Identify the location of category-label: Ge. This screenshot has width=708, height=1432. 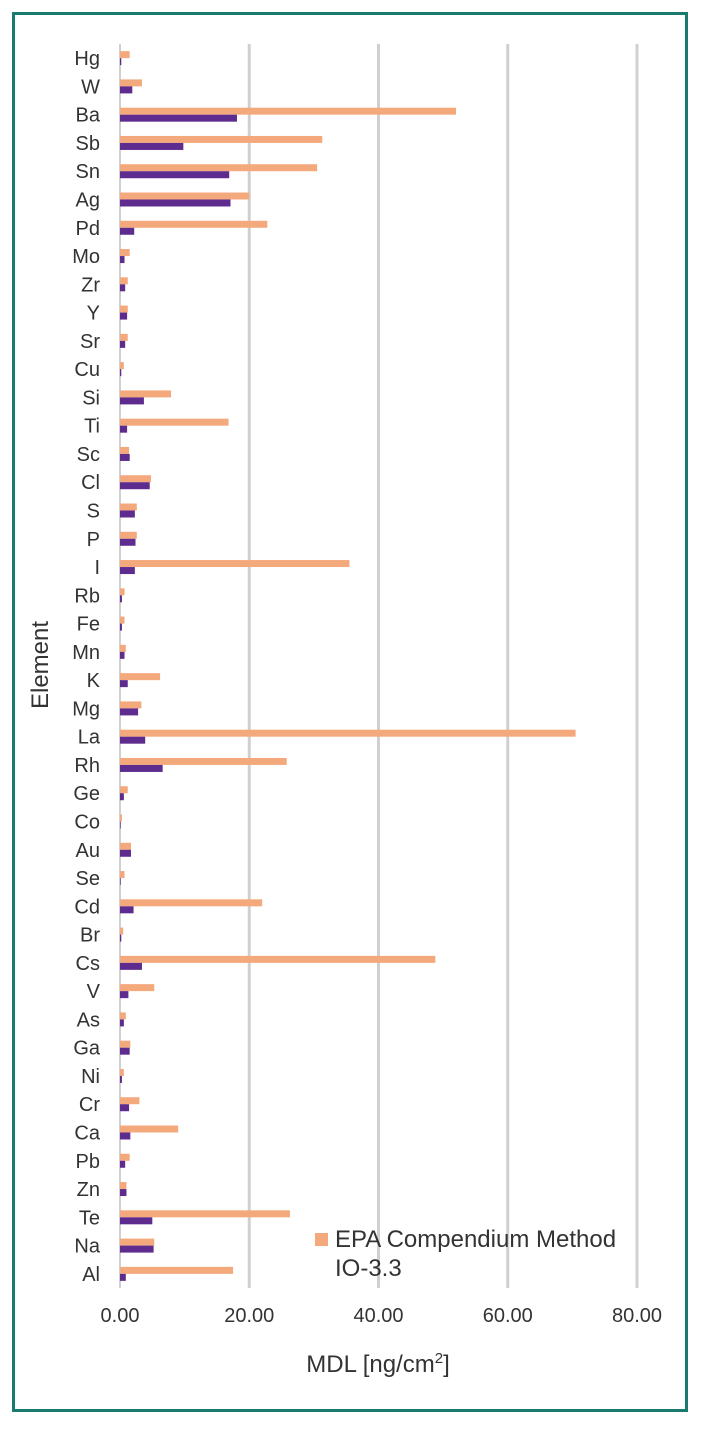
(86, 794).